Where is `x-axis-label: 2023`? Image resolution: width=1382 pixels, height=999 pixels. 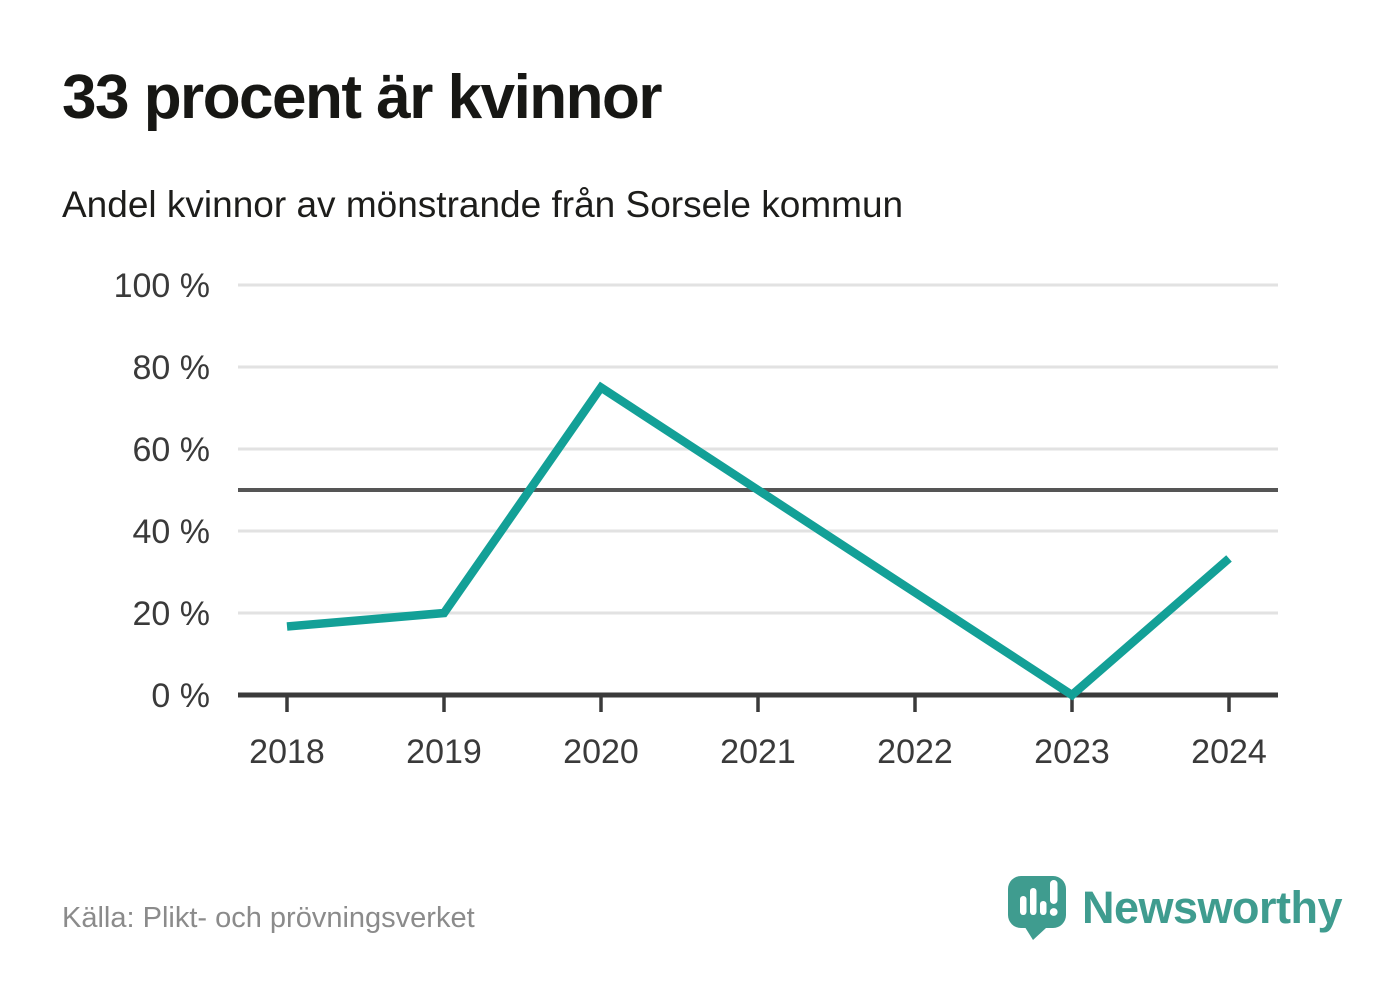 x-axis-label: 2023 is located at coordinates (1072, 752).